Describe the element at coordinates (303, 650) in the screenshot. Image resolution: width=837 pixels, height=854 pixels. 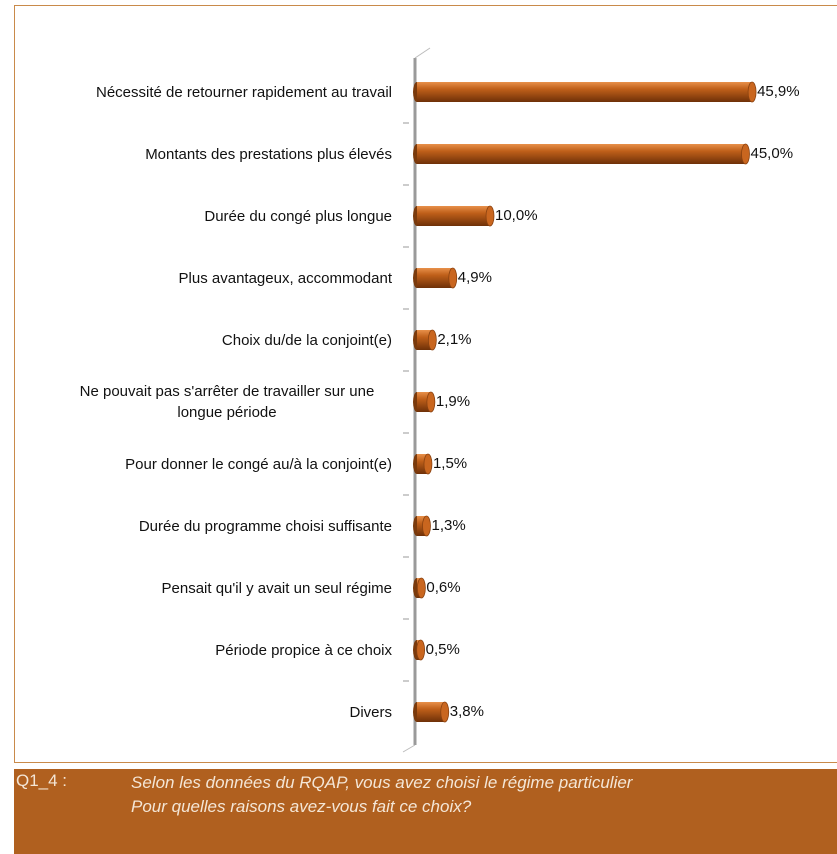
I see `category-text: Période propice à ce choix` at that location.